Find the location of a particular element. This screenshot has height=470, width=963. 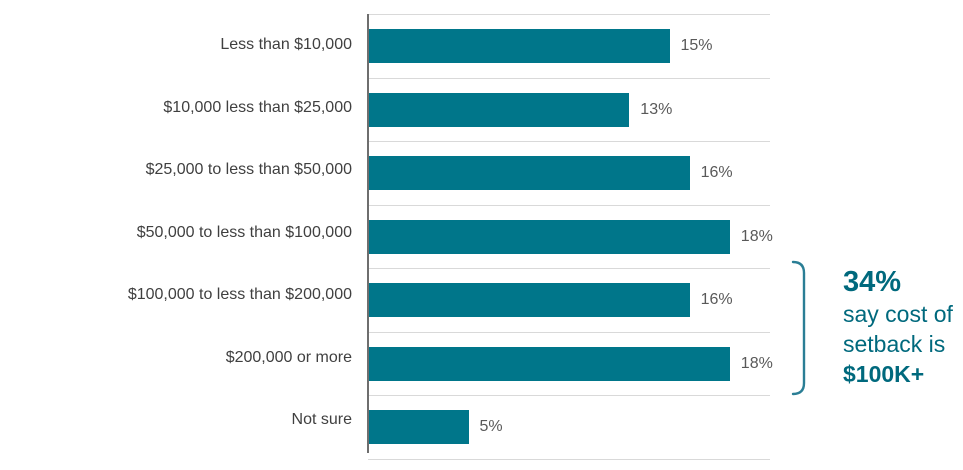

annotation-callout: 34% say cost of setback is $100K+ is located at coordinates (903, 327).